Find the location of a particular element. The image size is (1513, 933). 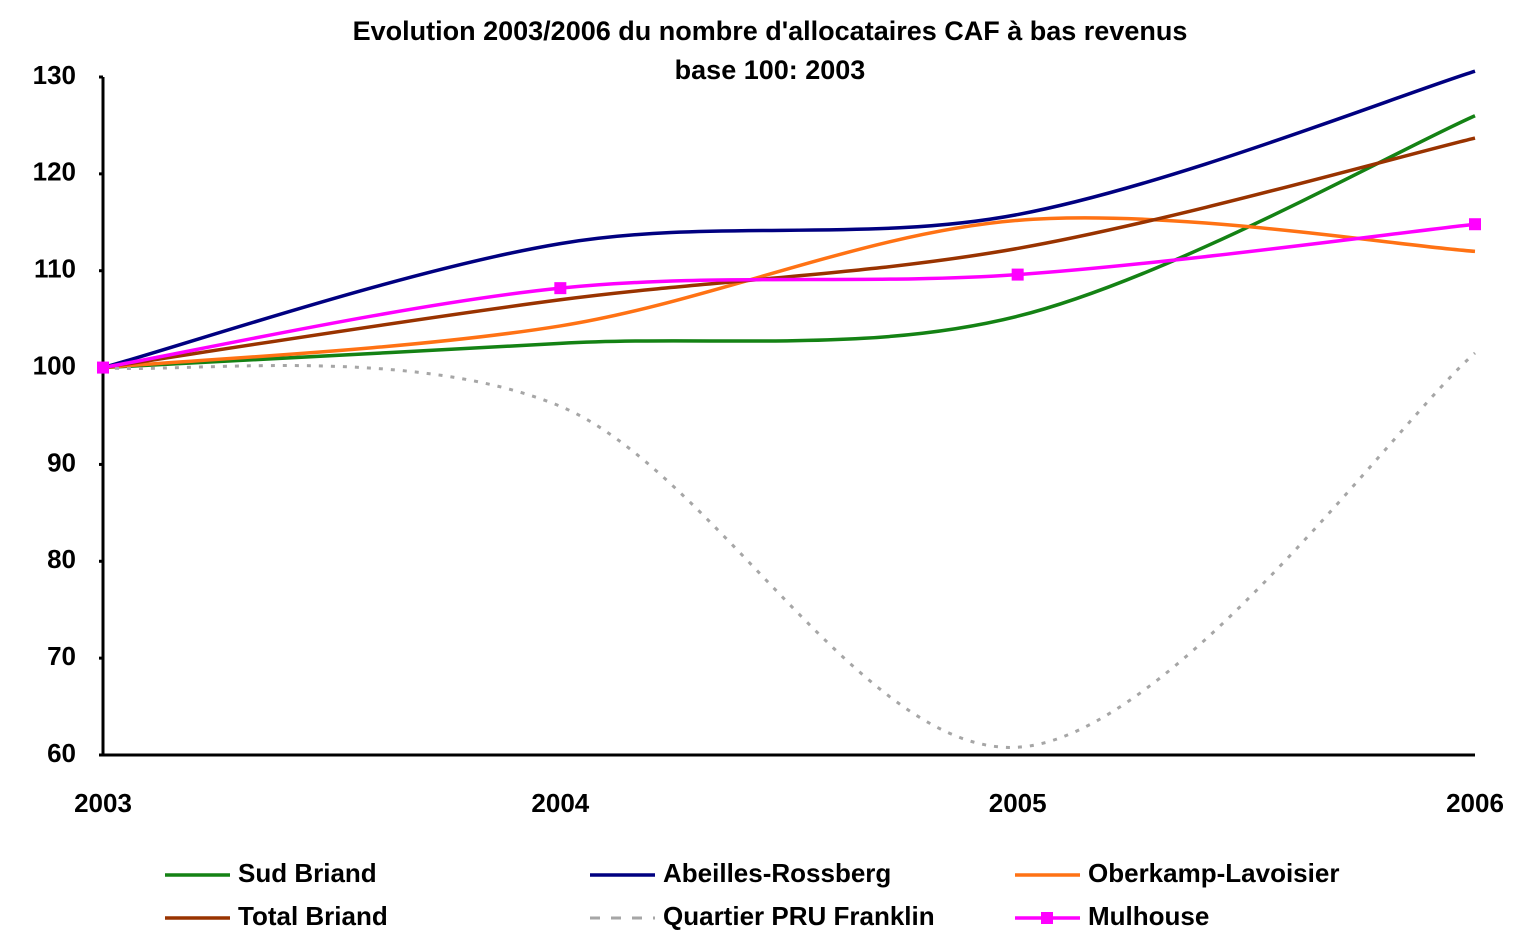

y-tick-label: 60 is located at coordinates (61, 753).